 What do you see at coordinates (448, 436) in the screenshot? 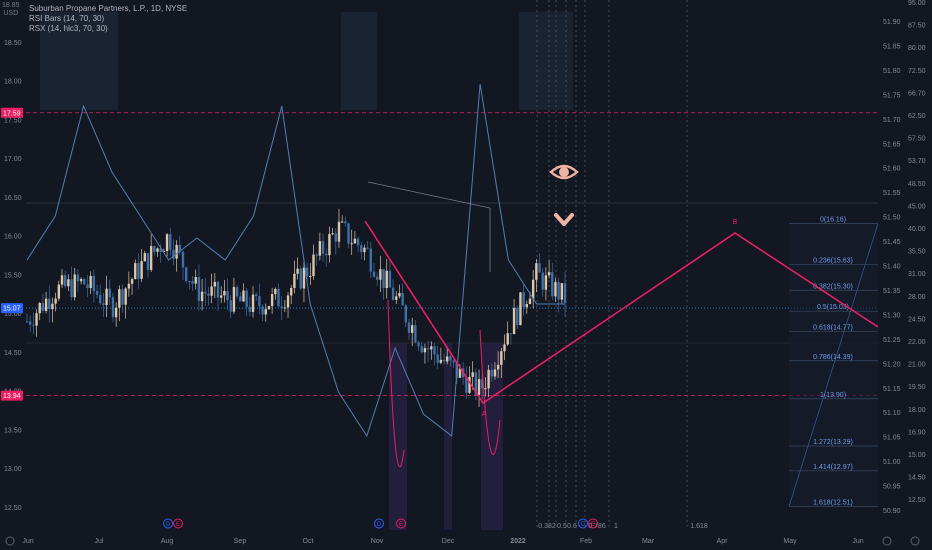
I see `rsi-oversold-zone` at bounding box center [448, 436].